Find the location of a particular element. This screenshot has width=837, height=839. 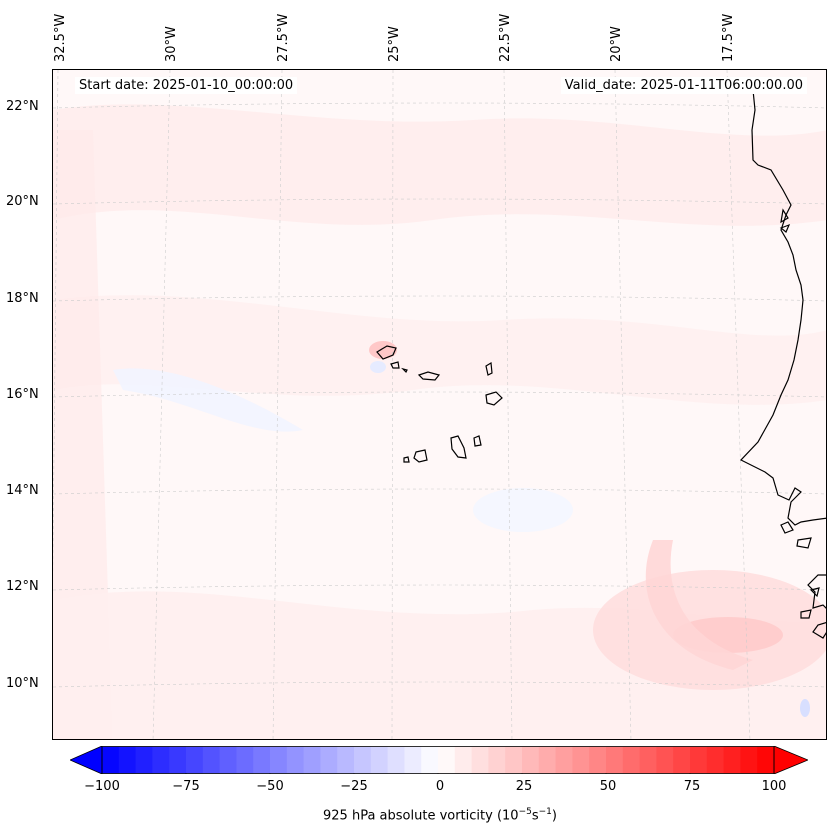

positive-vorticity-band-mid is located at coordinates (439, 350).